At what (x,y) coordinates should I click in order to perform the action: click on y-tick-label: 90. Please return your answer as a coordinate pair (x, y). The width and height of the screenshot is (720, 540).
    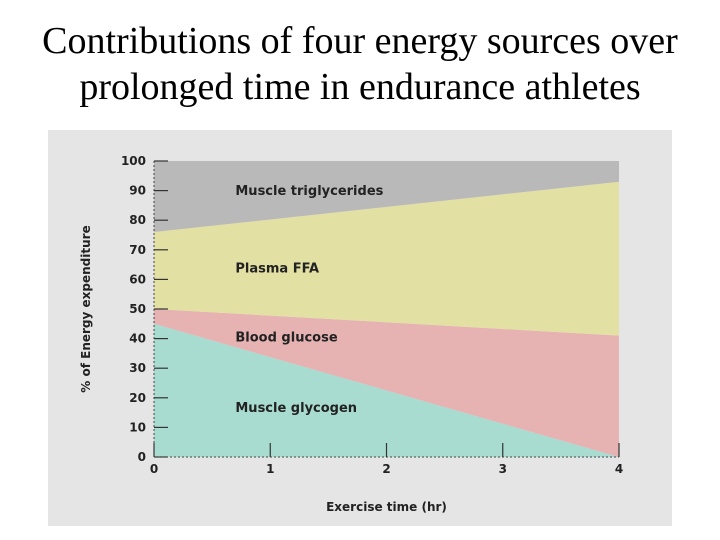
    Looking at the image, I should click on (137, 191).